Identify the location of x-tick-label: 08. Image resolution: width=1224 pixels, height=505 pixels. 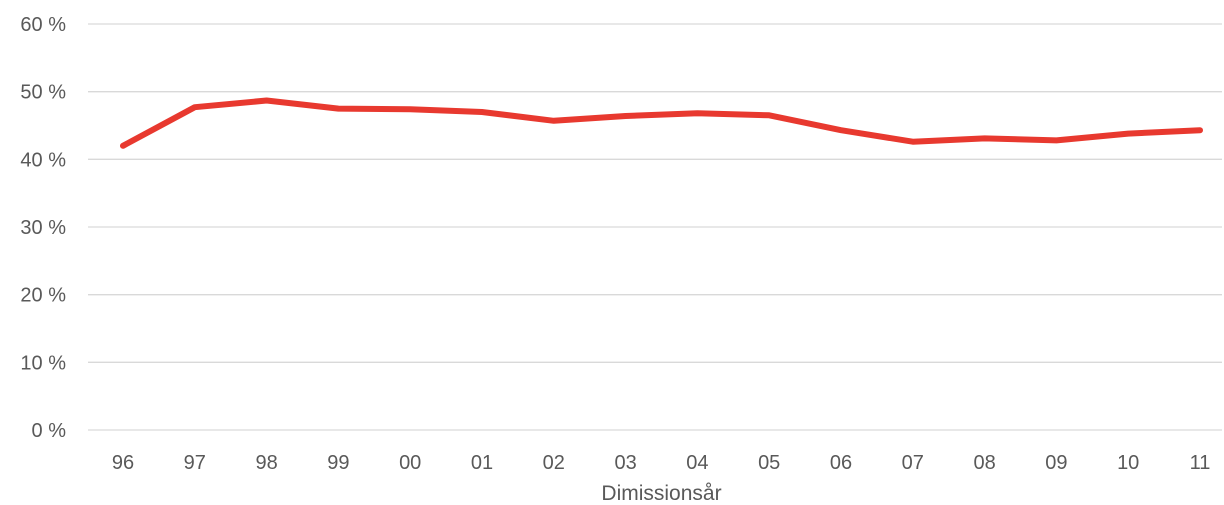
(984, 463).